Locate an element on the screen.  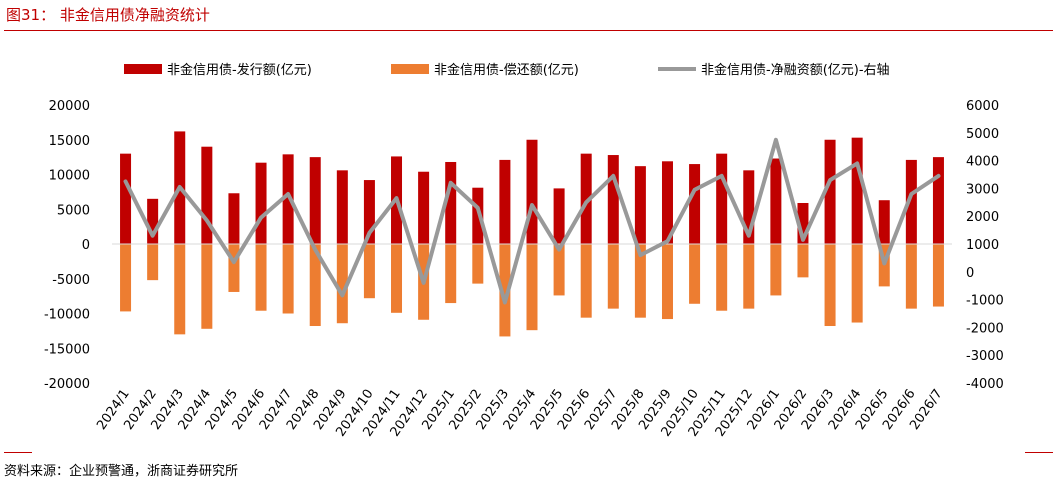
legend-swatch-issuance is located at coordinates (143, 69).